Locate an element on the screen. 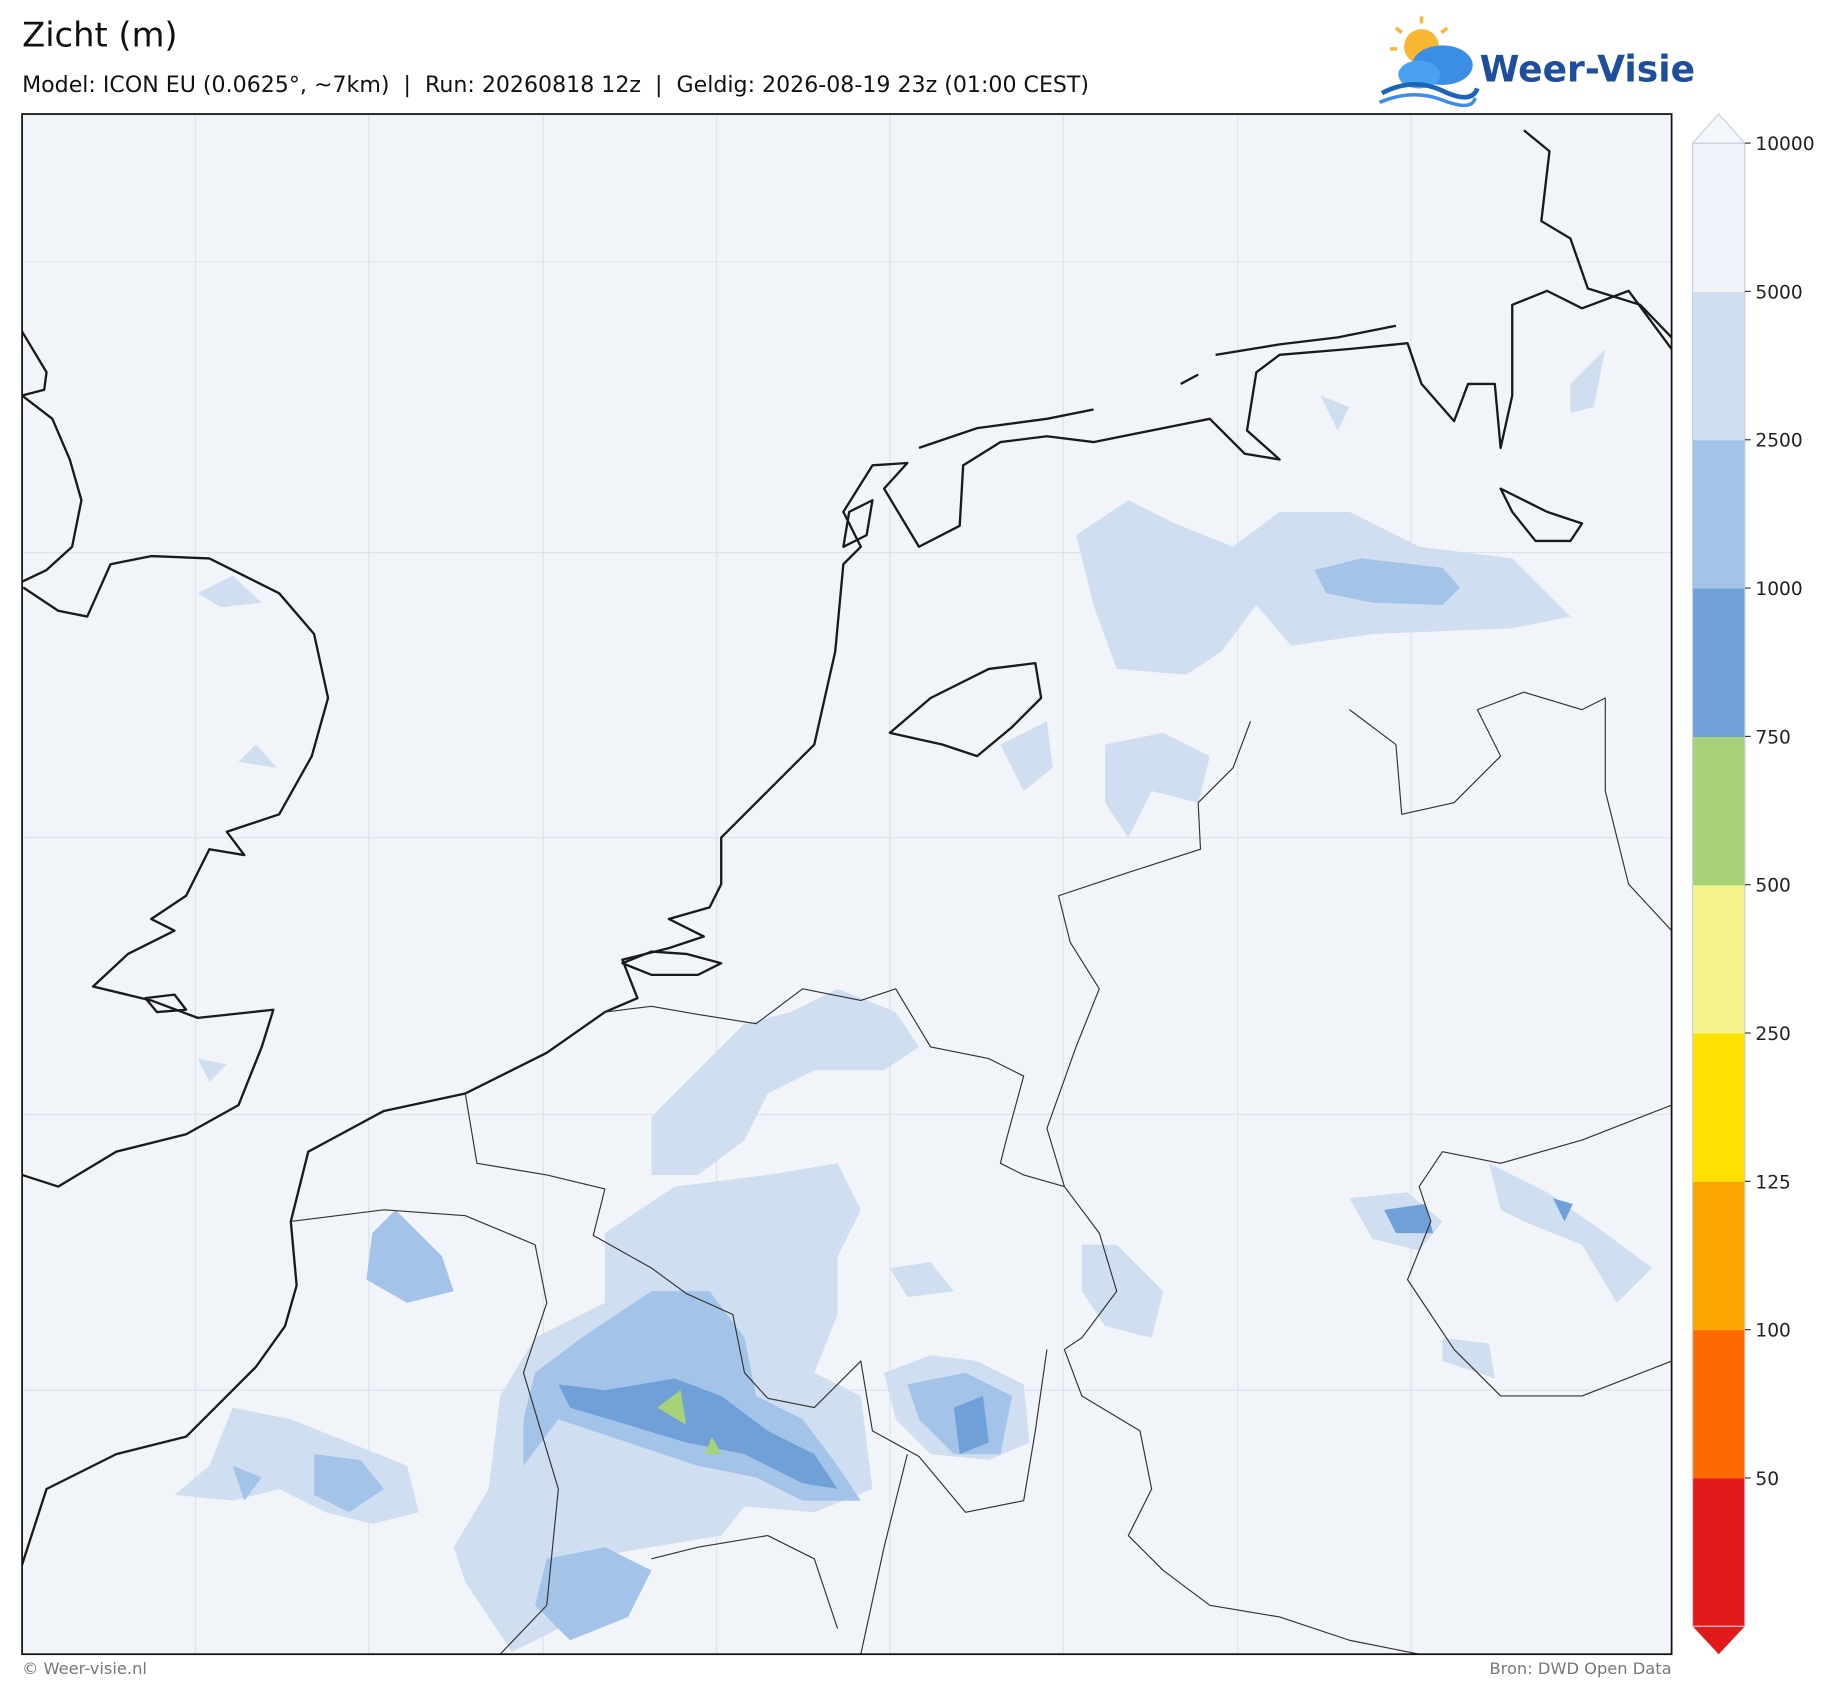  logo: Weer-Visie is located at coordinates (1536, 62).